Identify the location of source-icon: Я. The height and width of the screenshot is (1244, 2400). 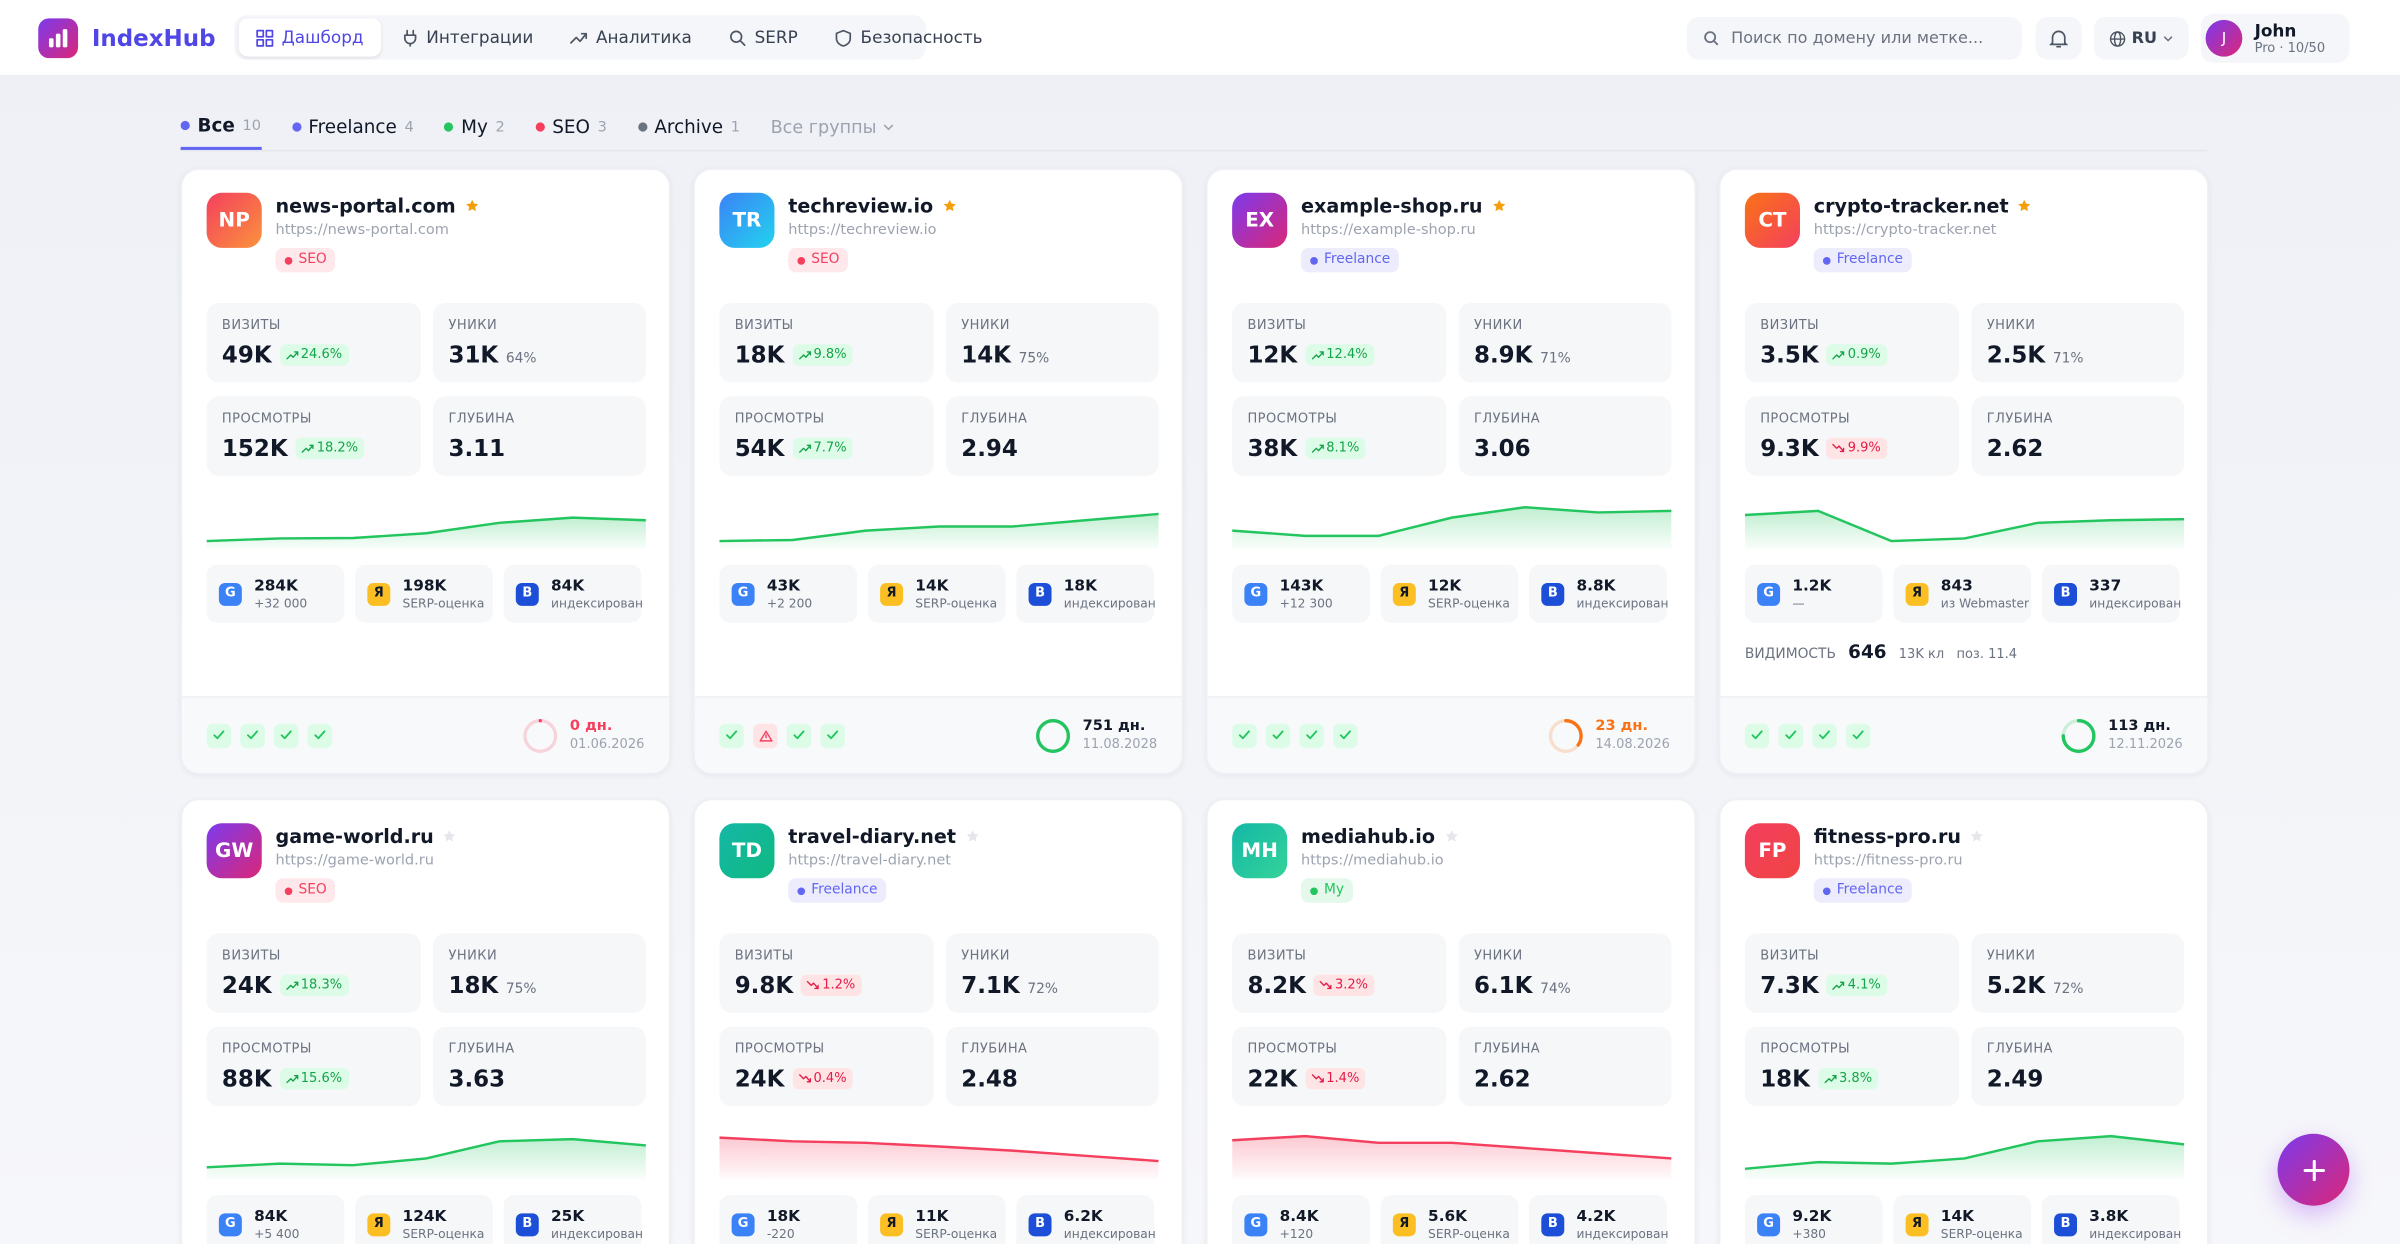
(1404, 594).